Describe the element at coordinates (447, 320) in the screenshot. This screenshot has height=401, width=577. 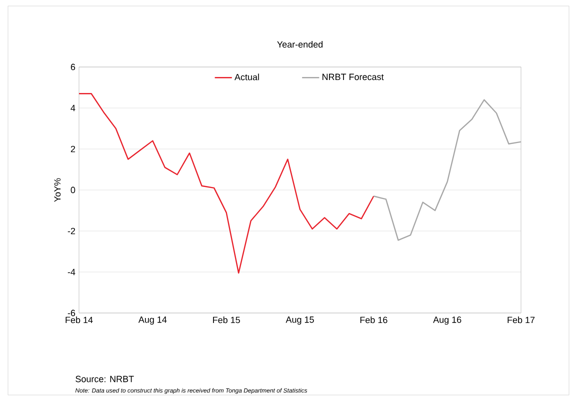
I see `x-tick-label: Aug 16` at that location.